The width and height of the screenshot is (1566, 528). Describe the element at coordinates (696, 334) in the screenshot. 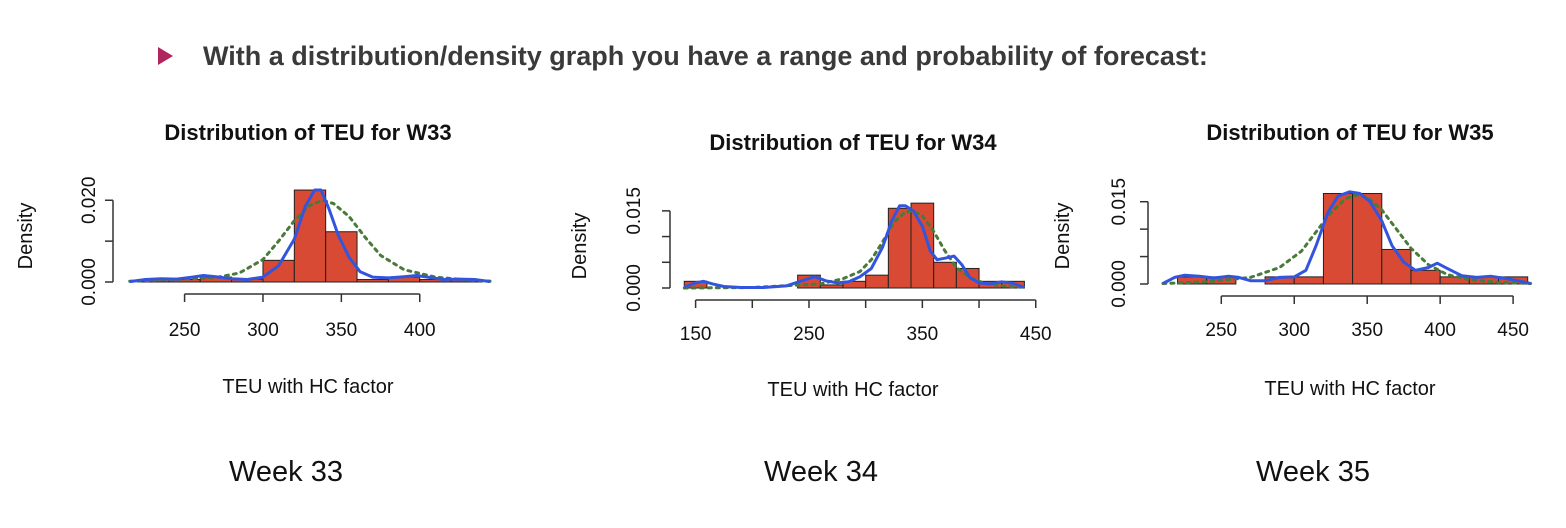

I see `x-tick-label: 150` at that location.